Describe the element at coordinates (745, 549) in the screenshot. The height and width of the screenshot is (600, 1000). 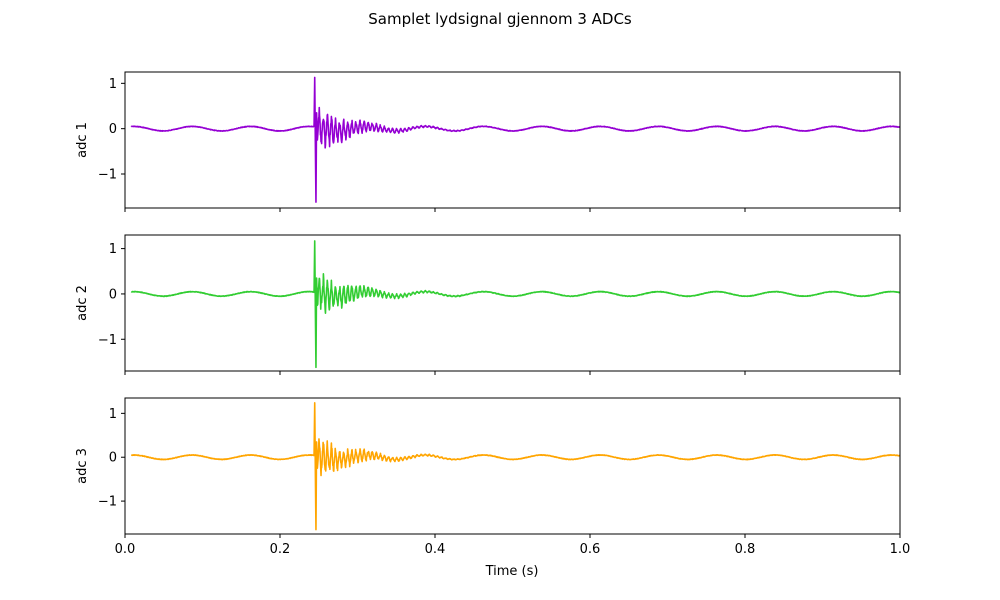
I see `x-tick-label: 0.8` at that location.